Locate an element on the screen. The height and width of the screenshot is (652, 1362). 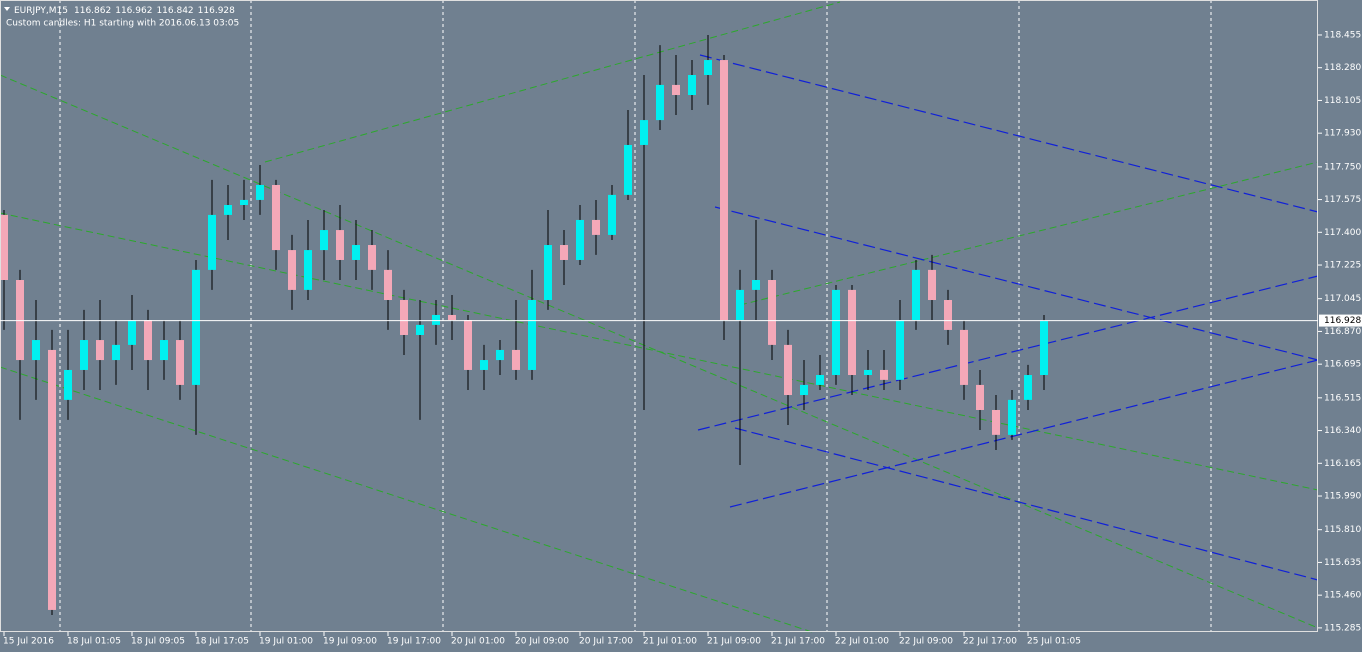
y-tick-label: 115.460 is located at coordinates (1342, 596).